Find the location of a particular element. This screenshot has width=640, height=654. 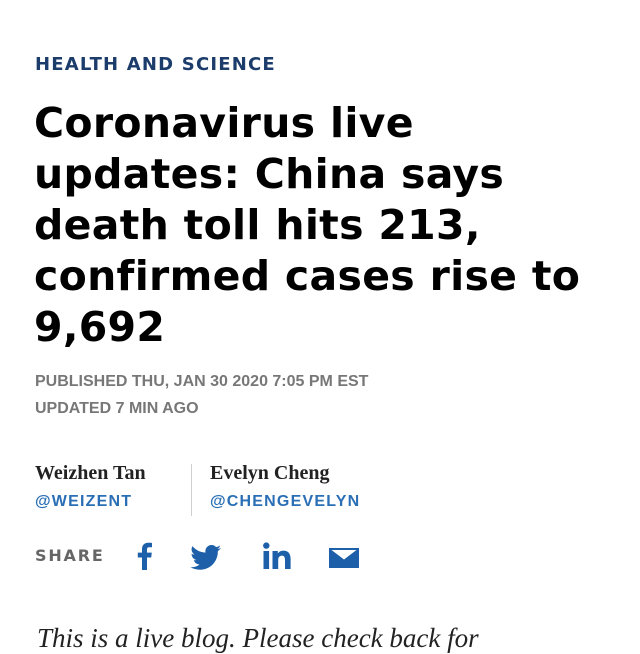

facebook-icon is located at coordinates (144, 556).